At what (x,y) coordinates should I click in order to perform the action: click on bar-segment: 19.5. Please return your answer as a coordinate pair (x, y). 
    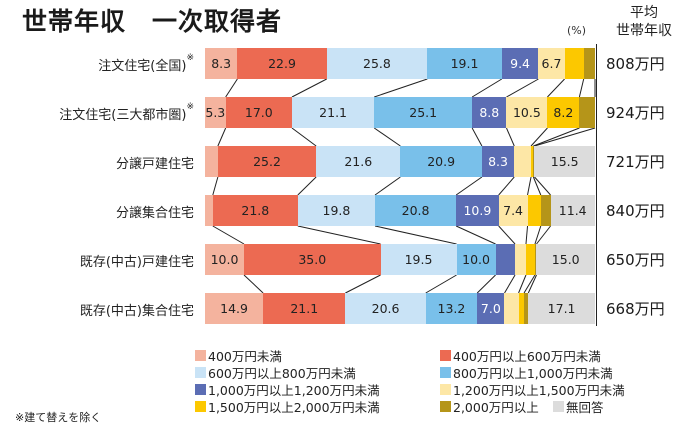
    Looking at the image, I should click on (418, 259).